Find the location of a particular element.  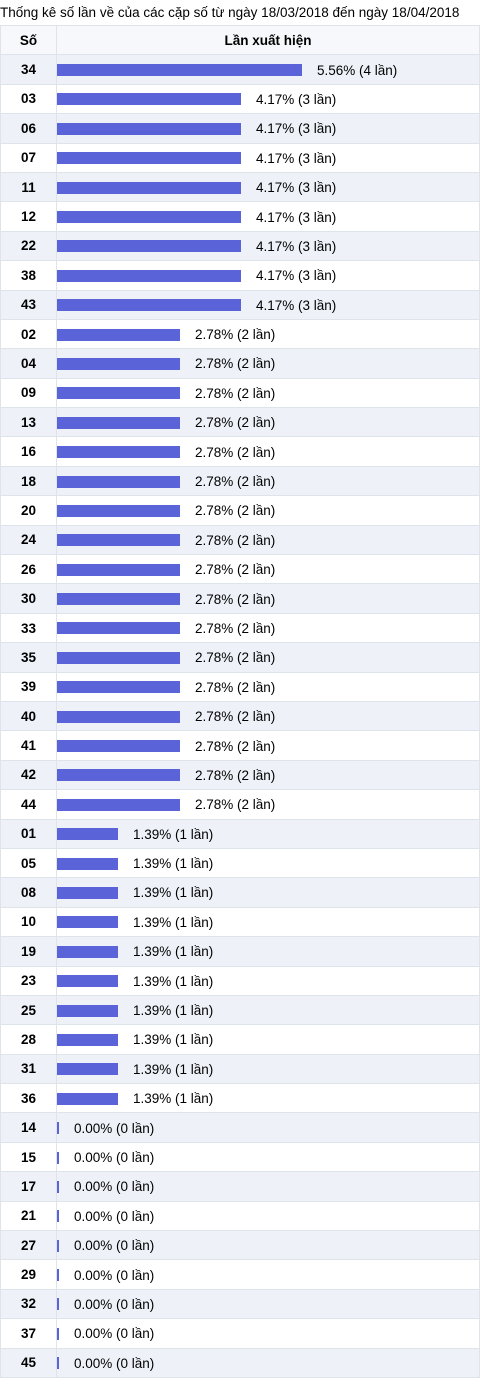

table-row: 44 2.78% (2 lần) is located at coordinates (240, 804).